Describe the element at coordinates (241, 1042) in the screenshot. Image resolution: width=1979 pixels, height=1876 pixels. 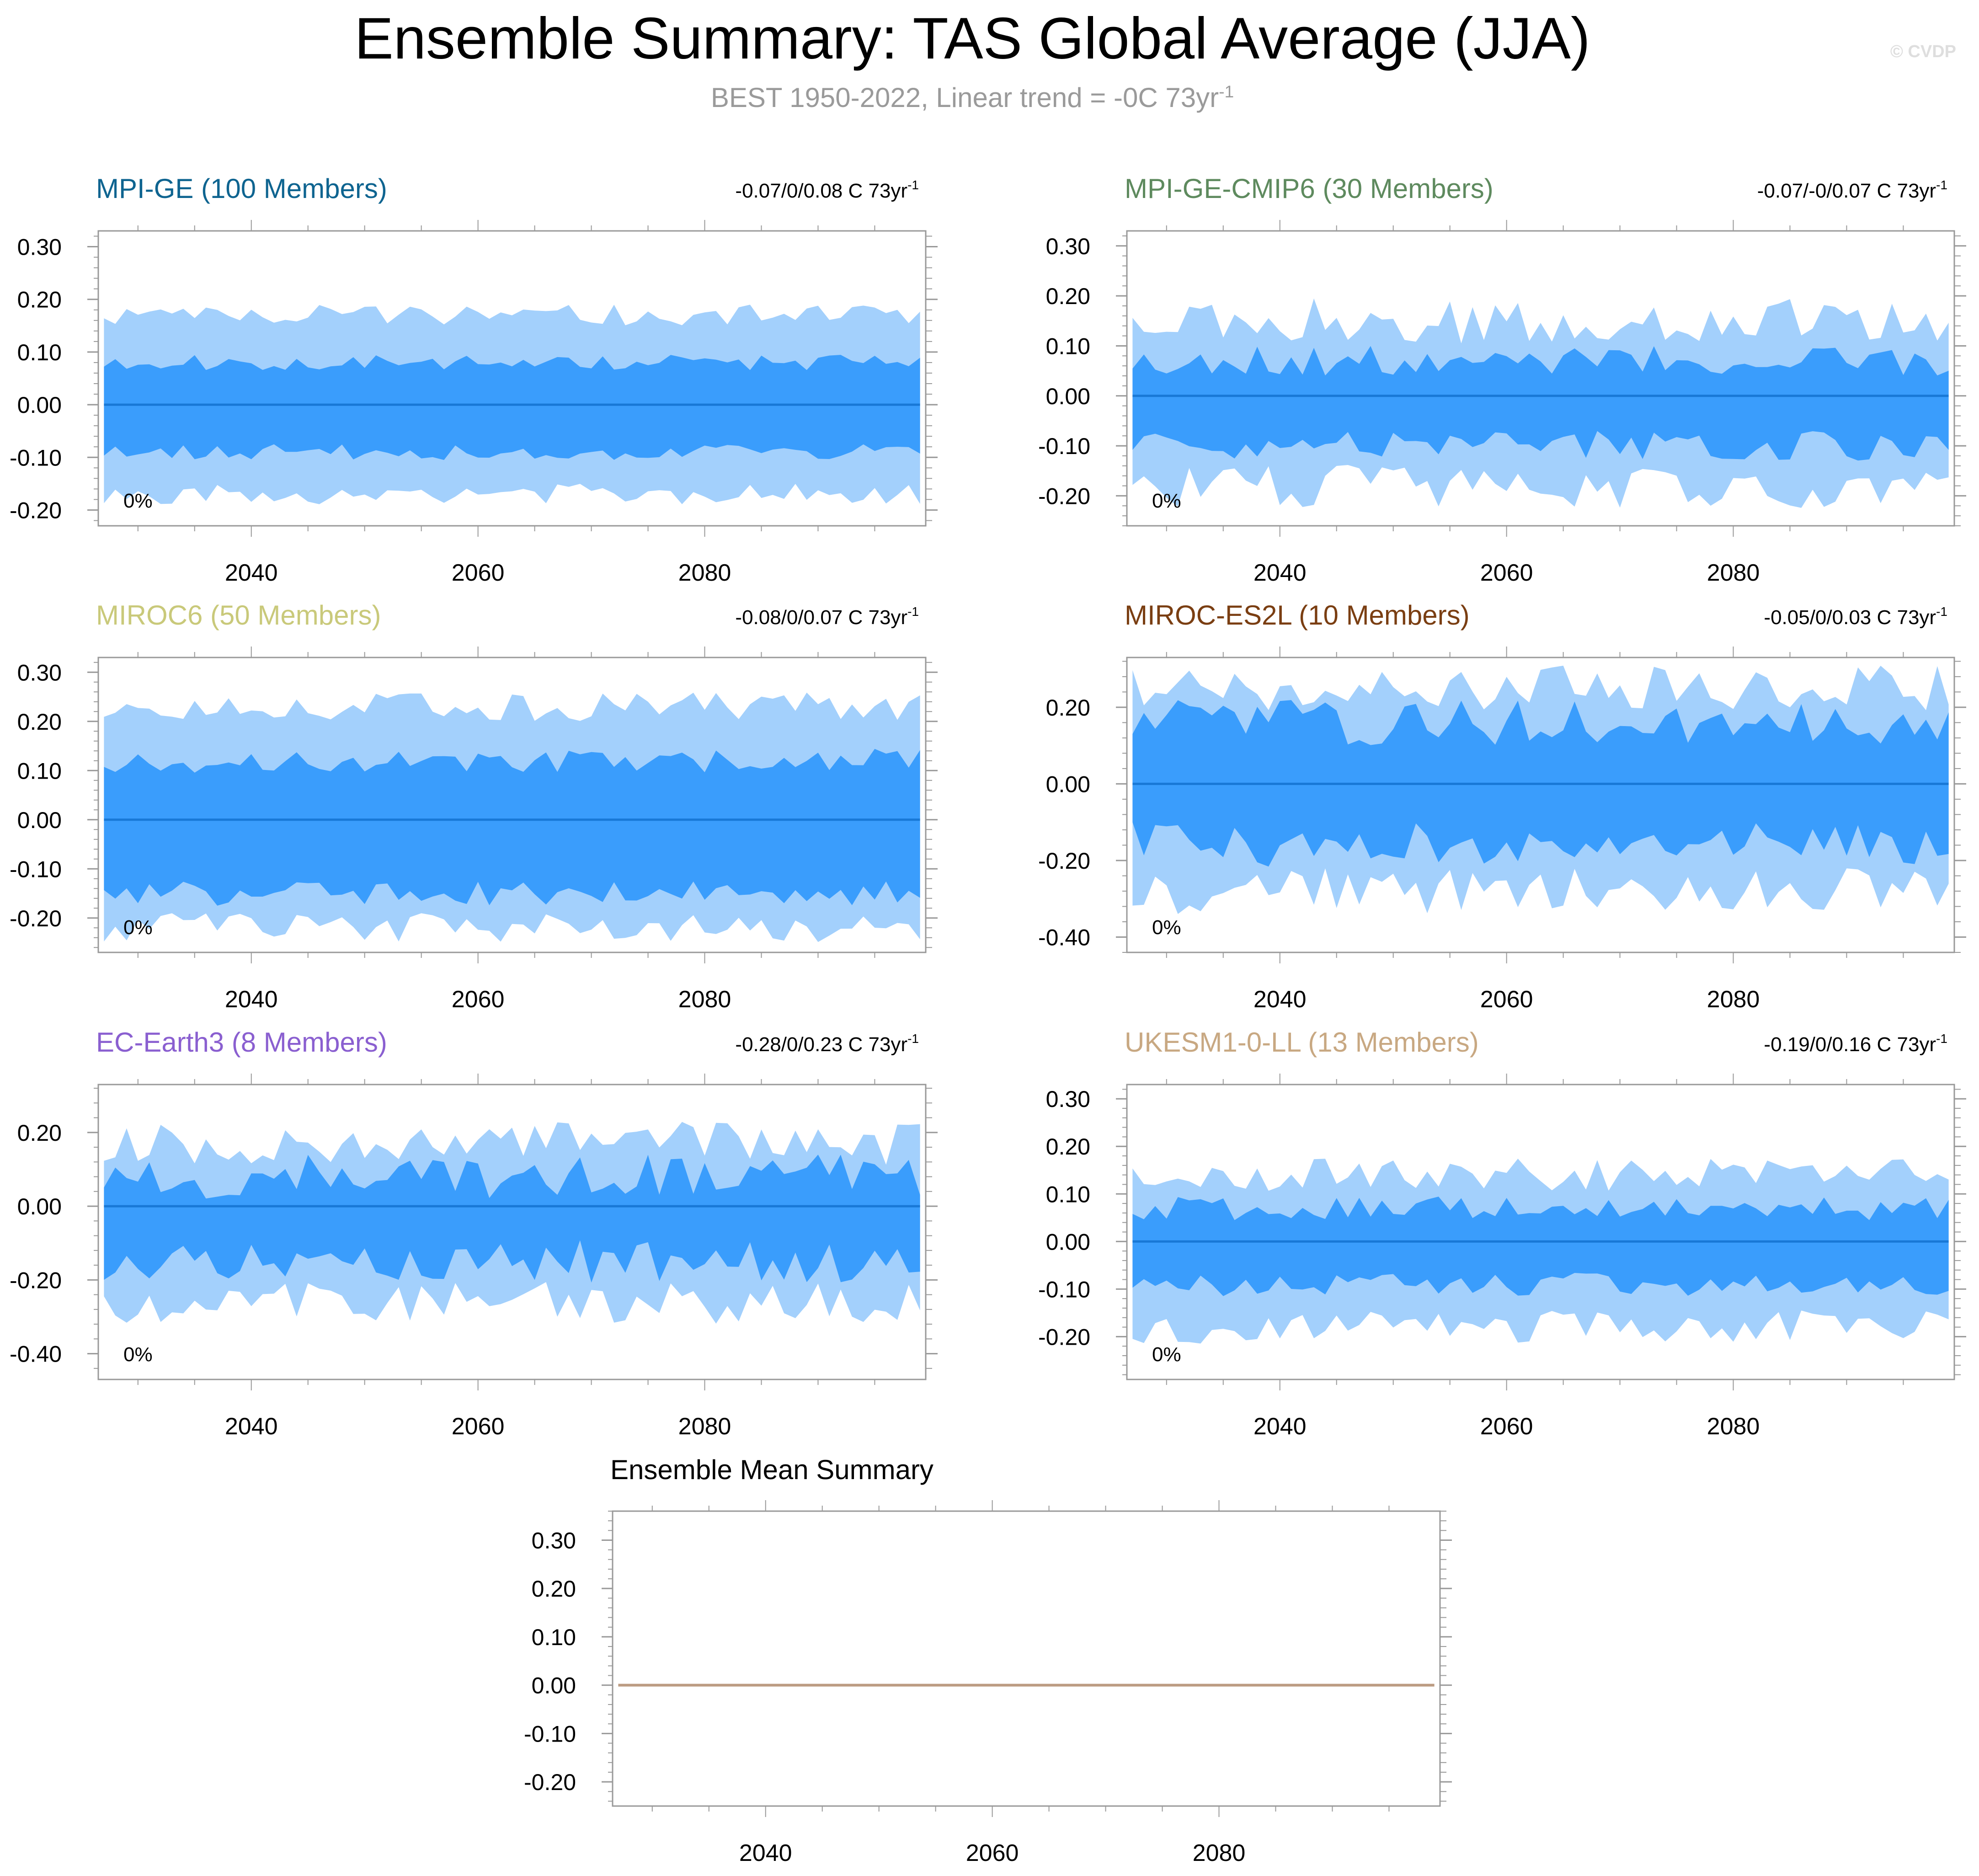
I see `chart-title: EC-Earth3 (8 Members)` at that location.